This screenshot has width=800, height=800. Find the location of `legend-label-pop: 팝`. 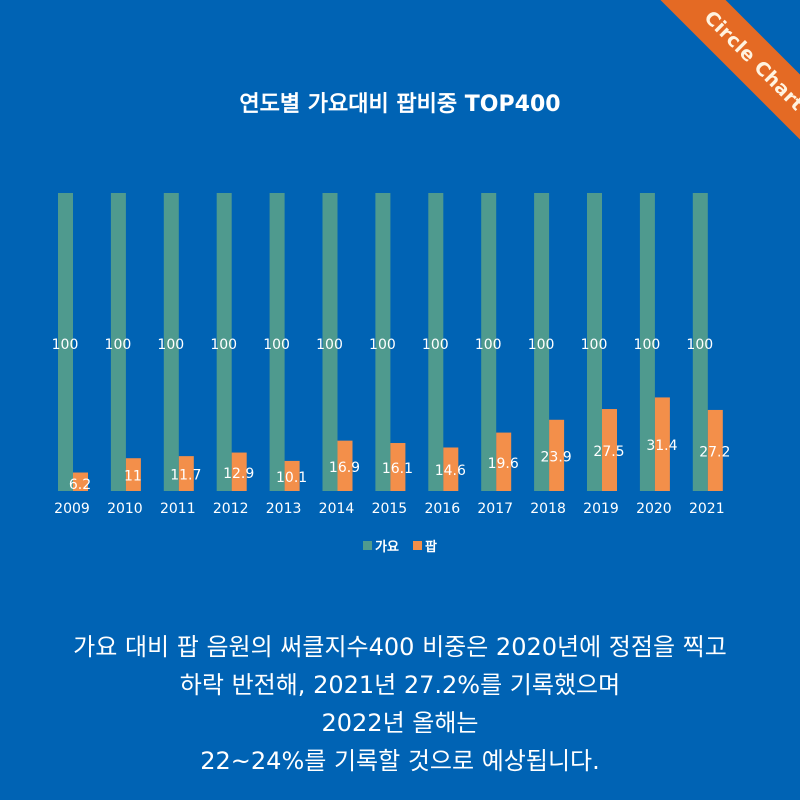

legend-label-pop: 팝 is located at coordinates (430, 547).